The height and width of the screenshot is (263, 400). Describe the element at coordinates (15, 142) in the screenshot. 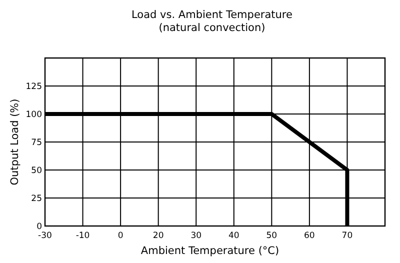

I see `y-axis-title: Output Load (%)` at that location.